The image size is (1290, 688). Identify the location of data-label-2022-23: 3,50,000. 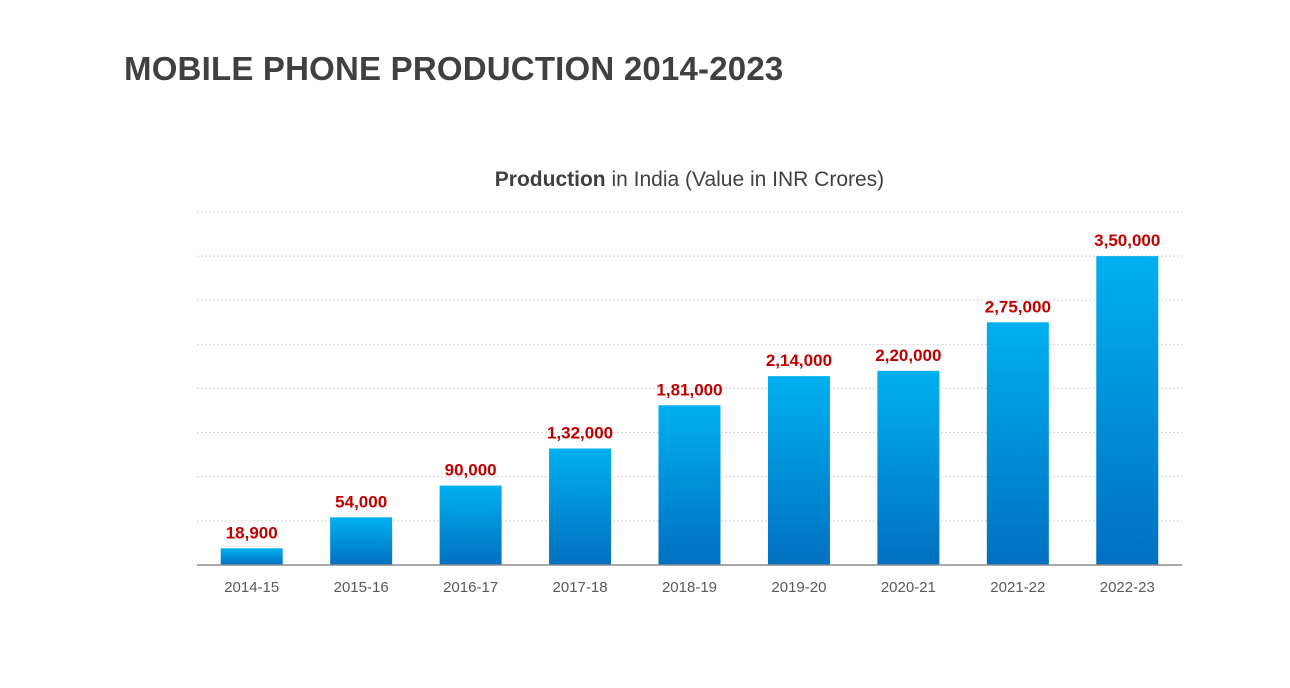
(1127, 240).